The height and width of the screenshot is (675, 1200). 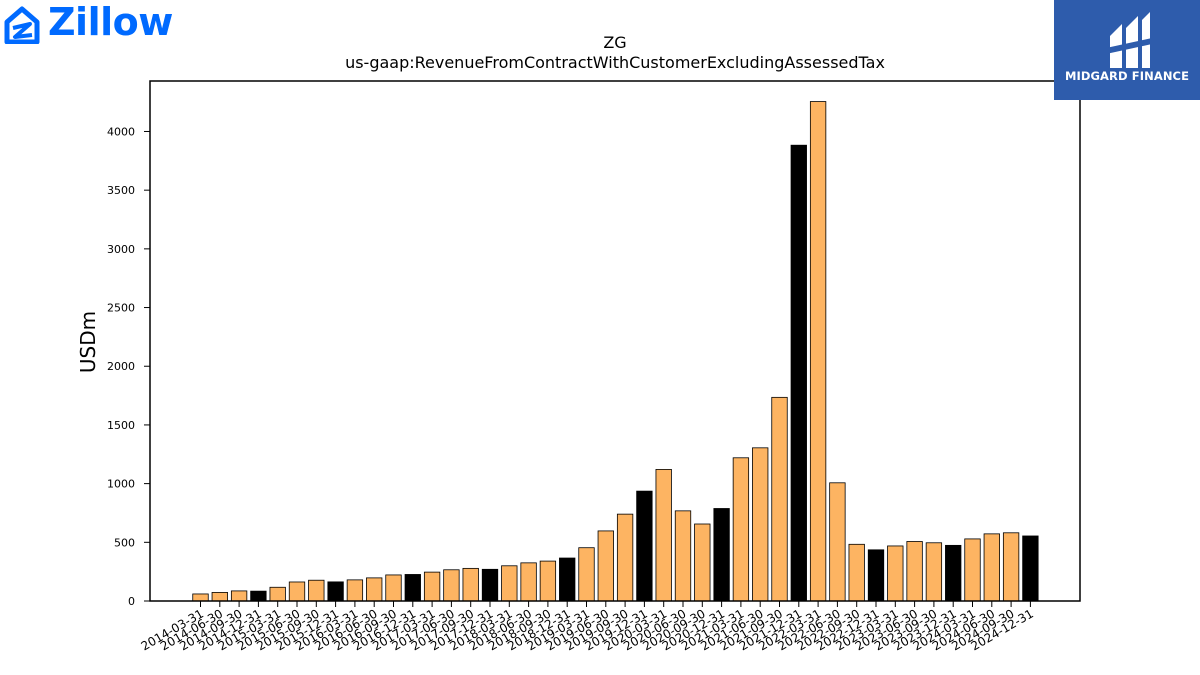 I want to click on zillow-wordmark: Zillow, so click(x=110, y=22).